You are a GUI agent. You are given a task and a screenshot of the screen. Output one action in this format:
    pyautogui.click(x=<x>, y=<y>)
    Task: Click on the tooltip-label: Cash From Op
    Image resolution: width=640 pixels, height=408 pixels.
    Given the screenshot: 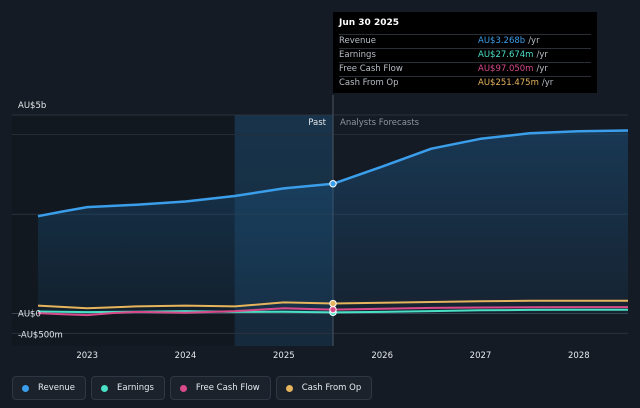 What is the action you would take?
    pyautogui.click(x=369, y=83)
    